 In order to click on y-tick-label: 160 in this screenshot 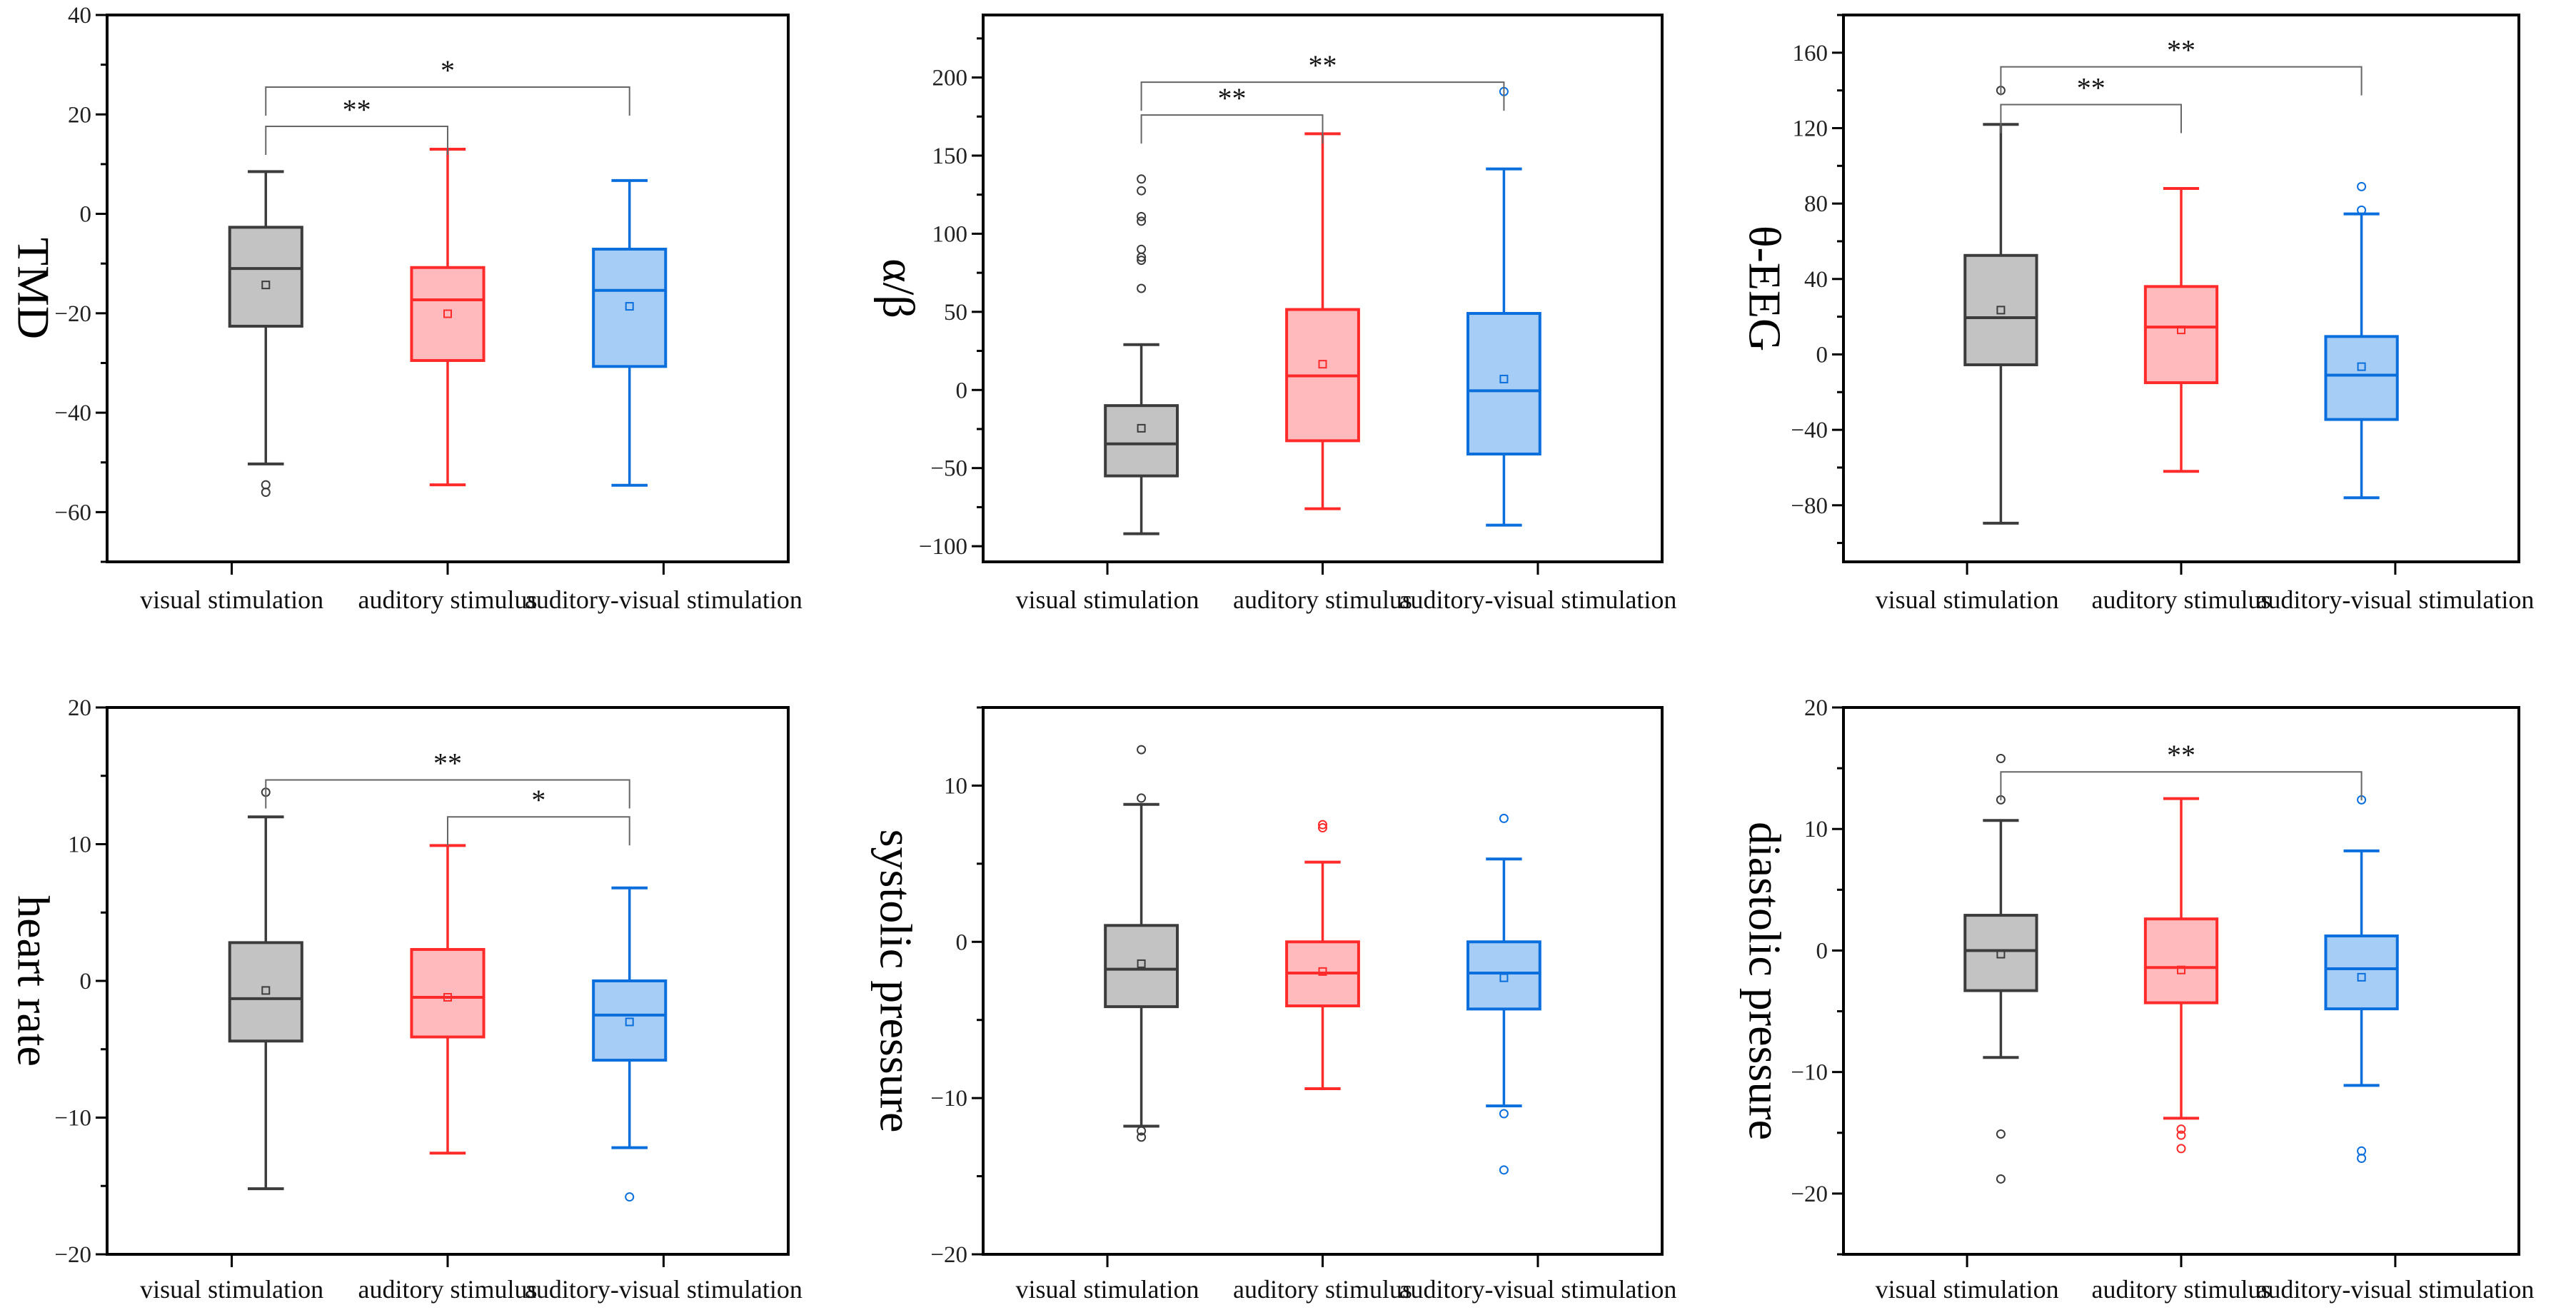, I will do `click(1810, 54)`.